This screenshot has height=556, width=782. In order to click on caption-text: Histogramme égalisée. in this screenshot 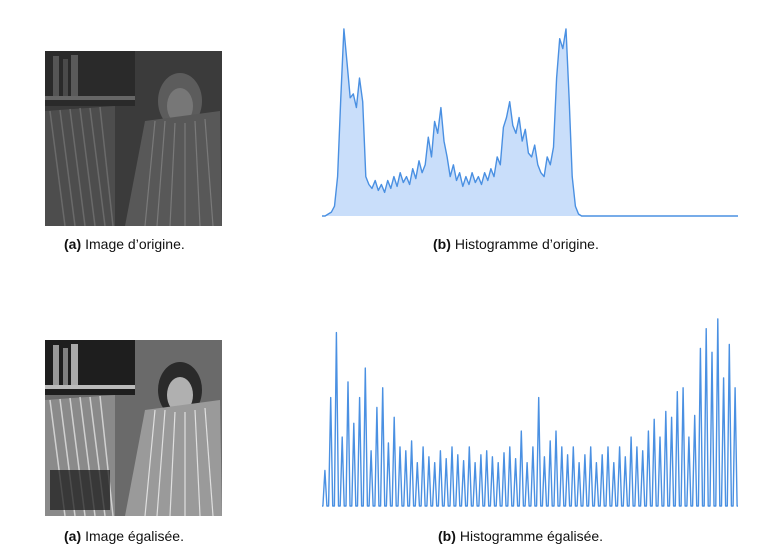, I will do `click(531, 536)`.